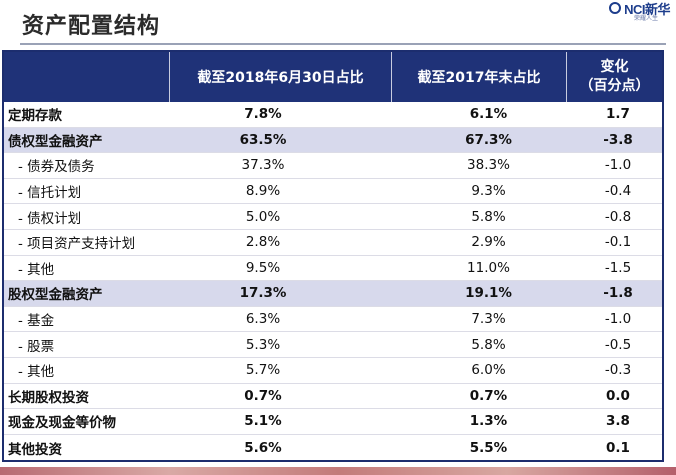 Image resolution: width=676 pixels, height=475 pixels. Describe the element at coordinates (645, 18) in the screenshot. I see `logo-tagline: 荣耀人生` at that location.